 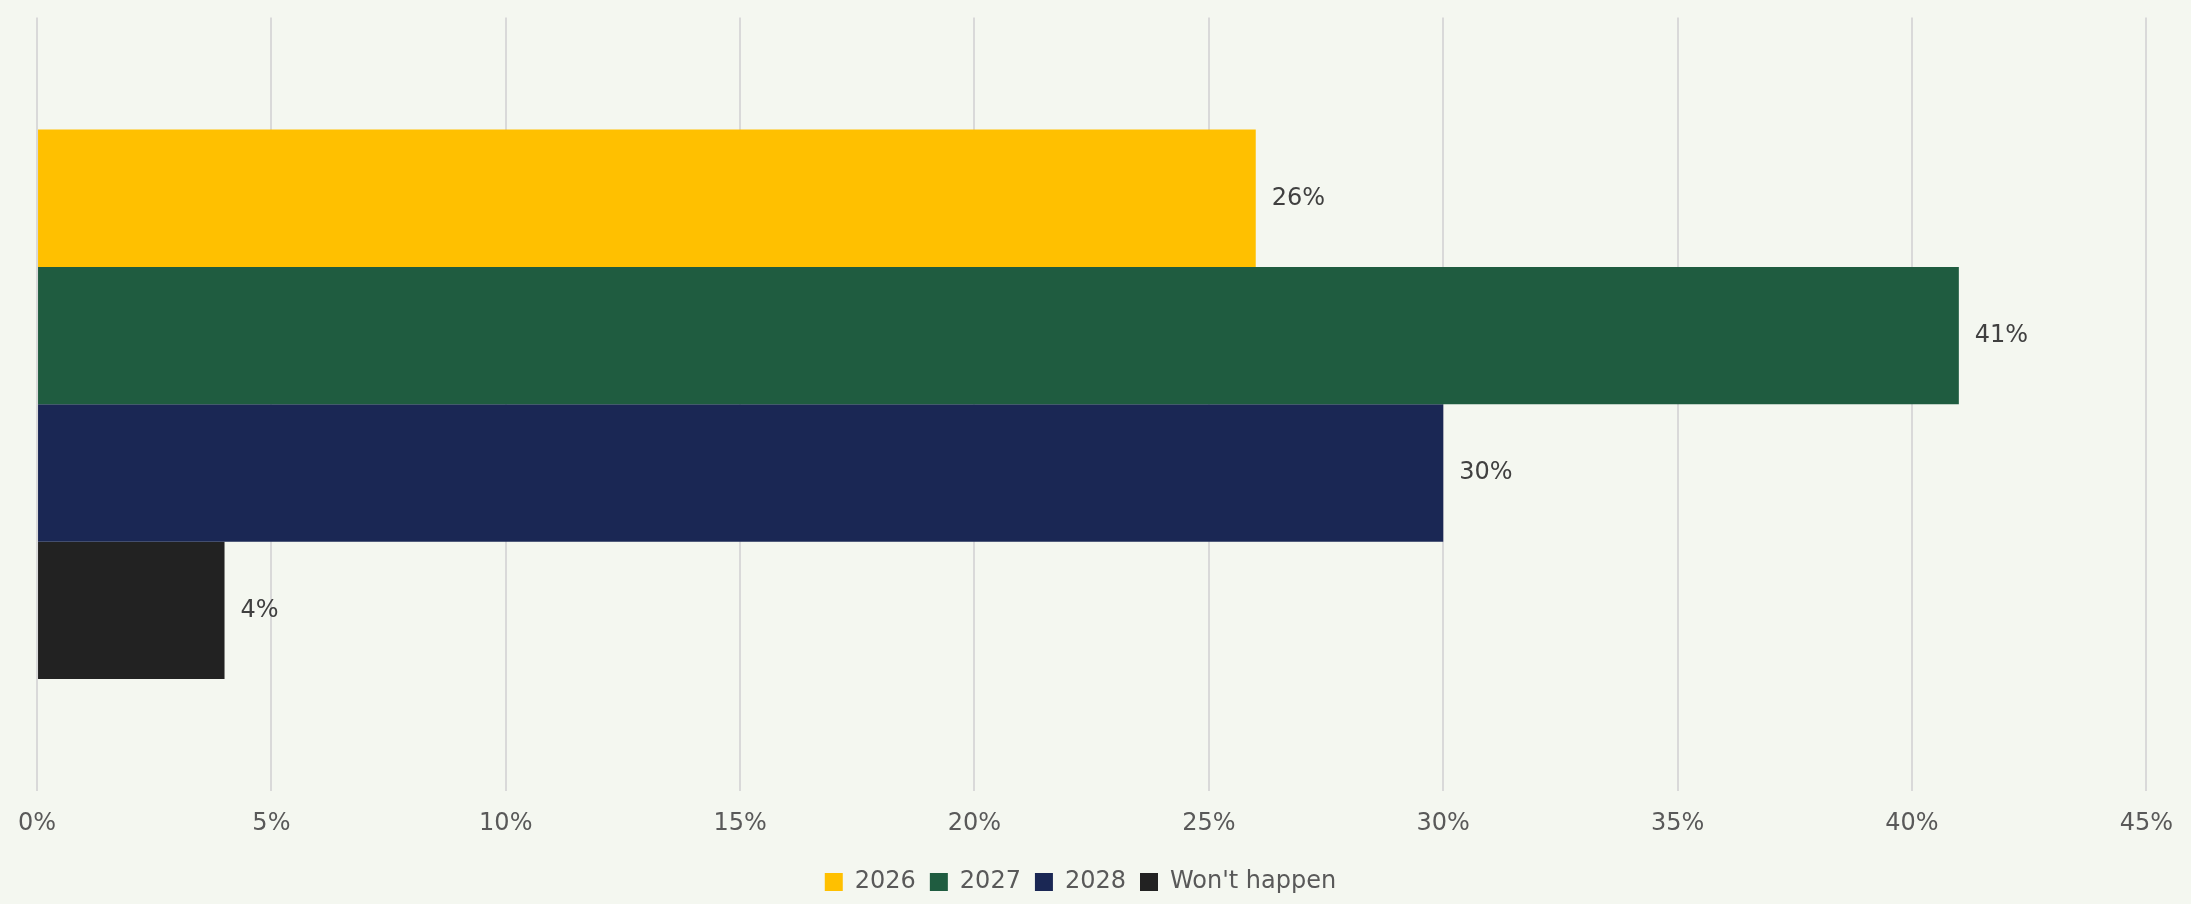 I want to click on x-tick-label: 10%, so click(x=506, y=821).